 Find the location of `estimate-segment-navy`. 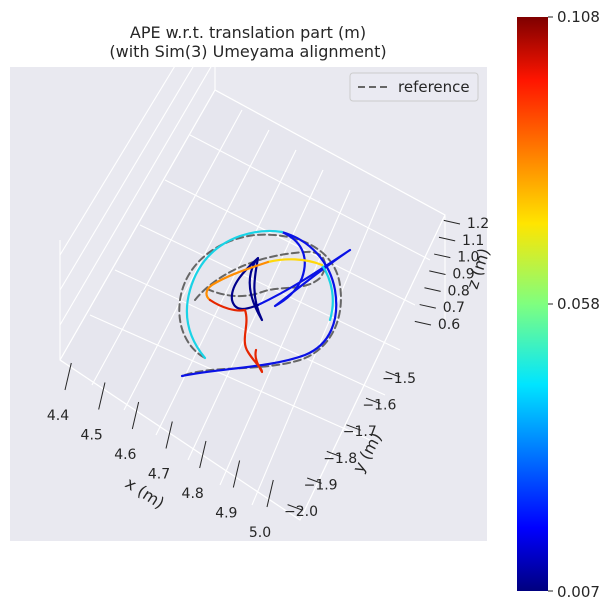

estimate-segment-navy is located at coordinates (247, 289).